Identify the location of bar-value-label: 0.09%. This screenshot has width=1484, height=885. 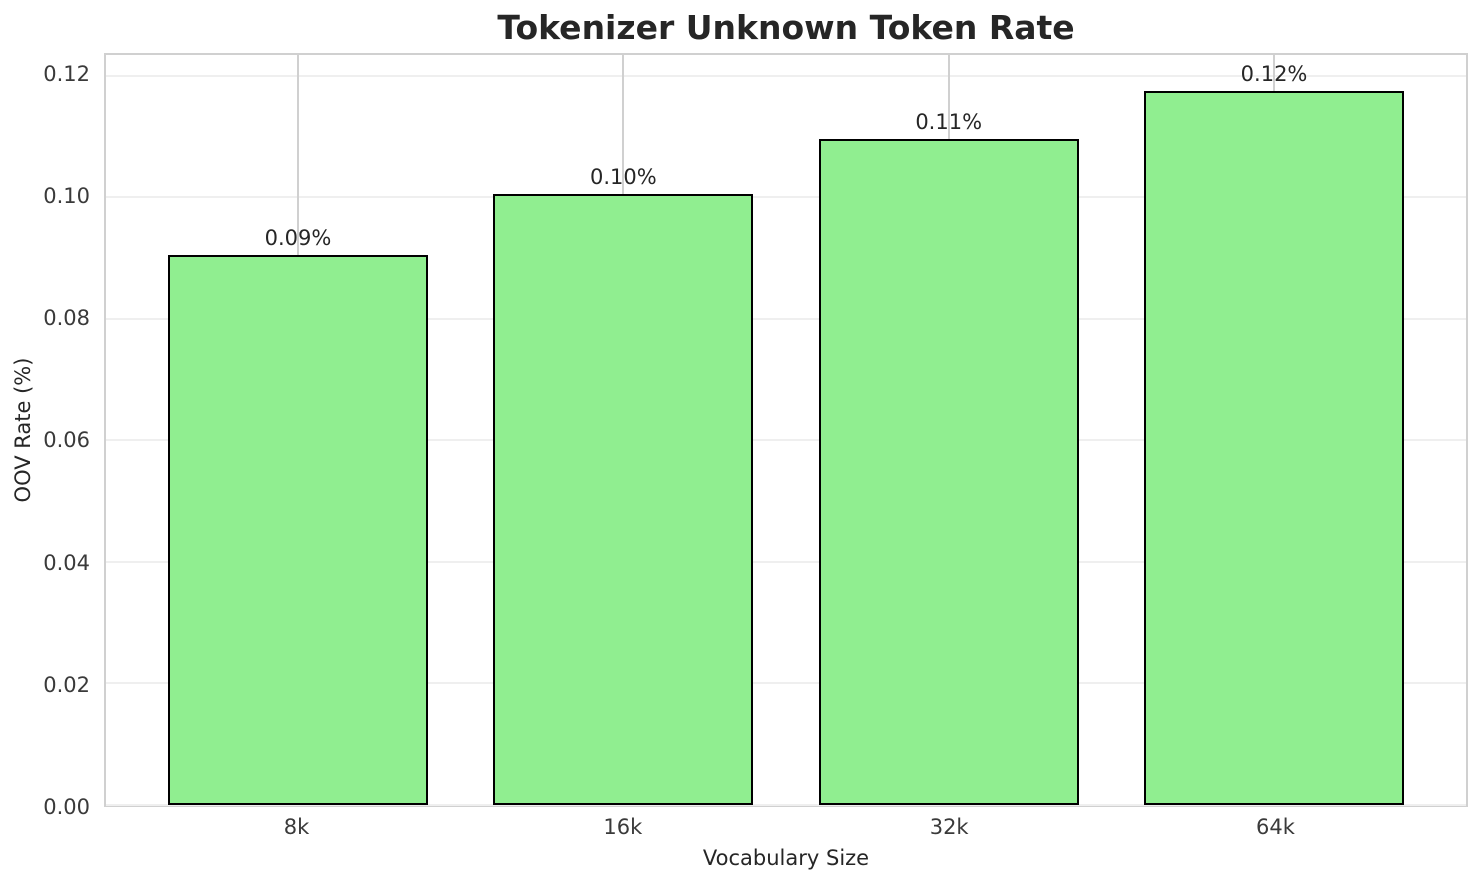
(298, 237).